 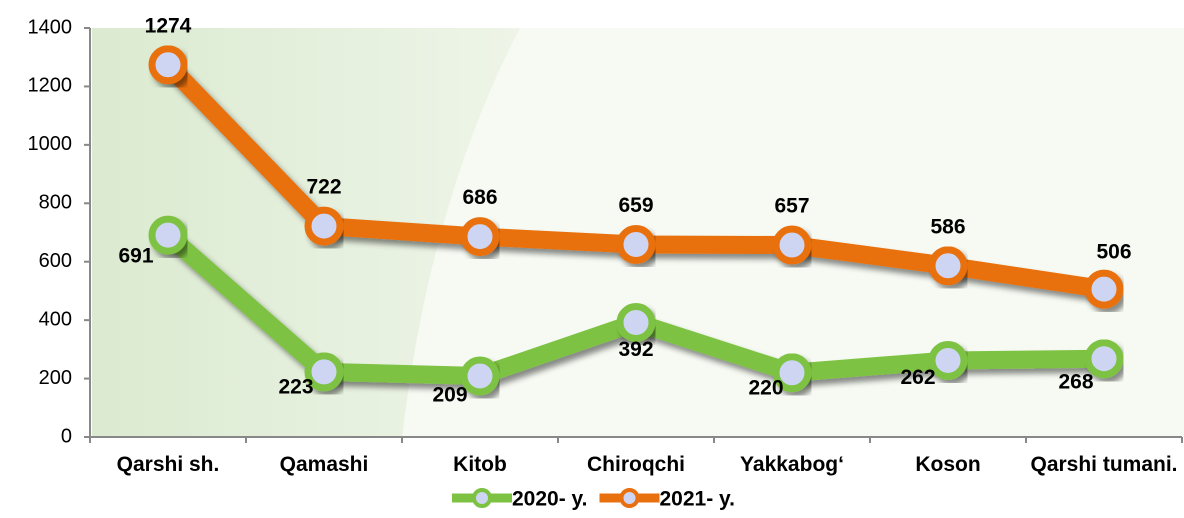 I want to click on x-tick-label: Qarshi sh., so click(x=168, y=464).